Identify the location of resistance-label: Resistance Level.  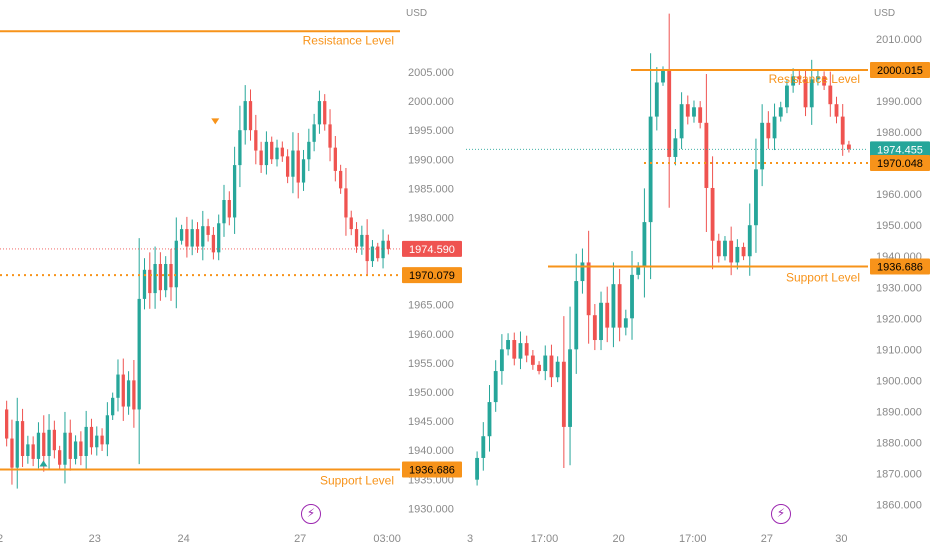
(348, 40).